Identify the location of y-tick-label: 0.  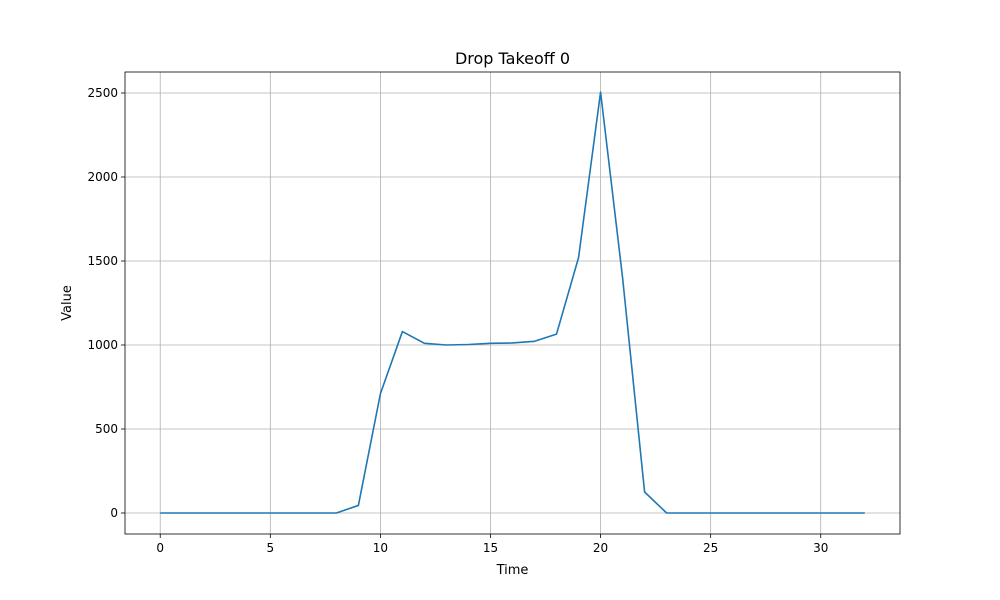
(114, 513).